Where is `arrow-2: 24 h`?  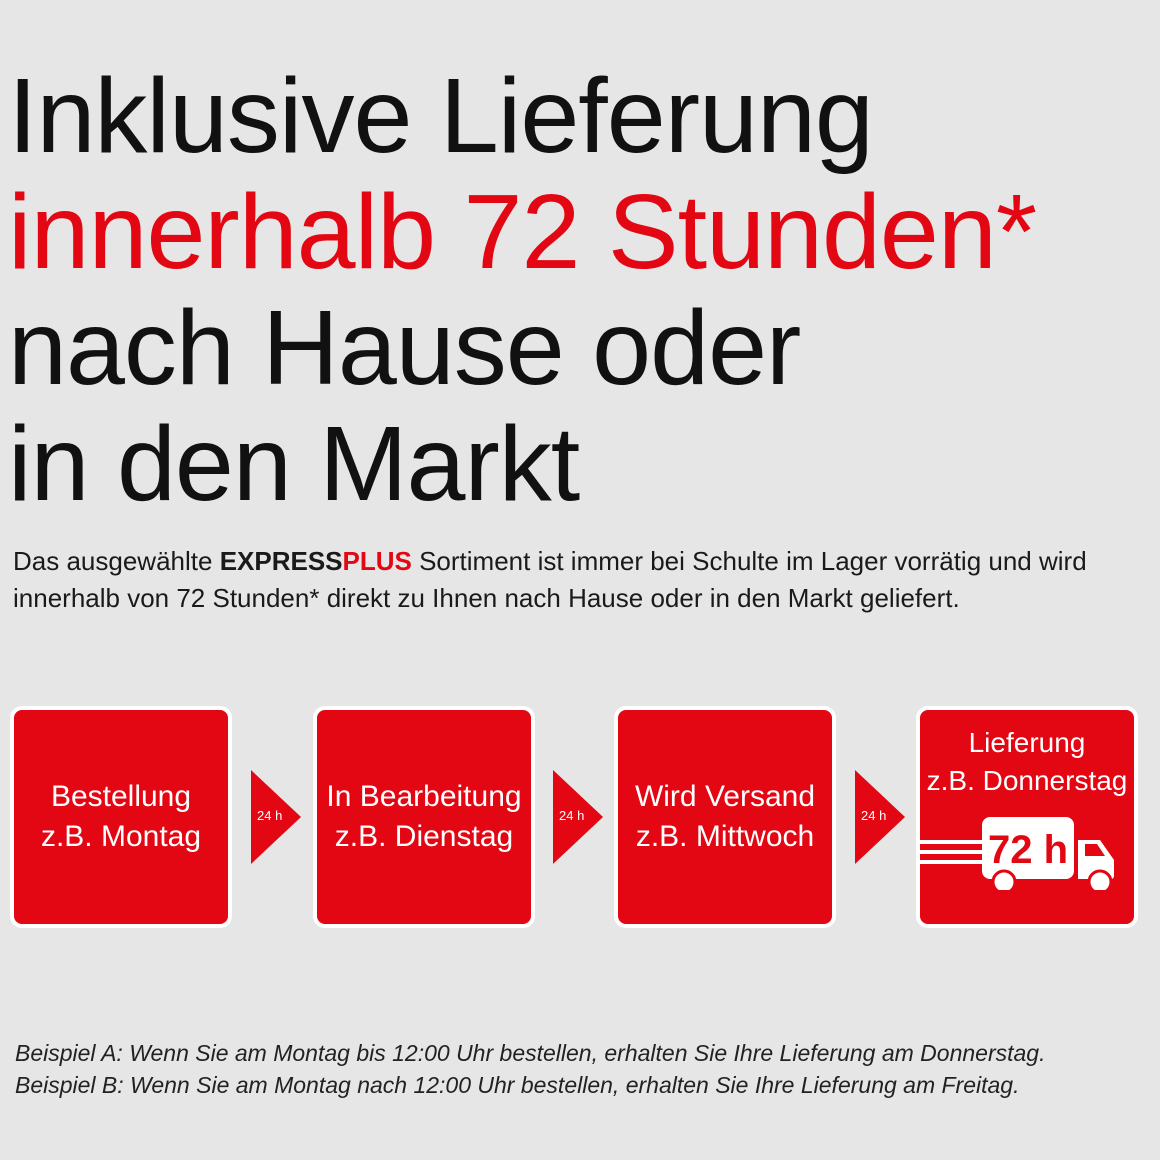
arrow-2: 24 h is located at coordinates (578, 817).